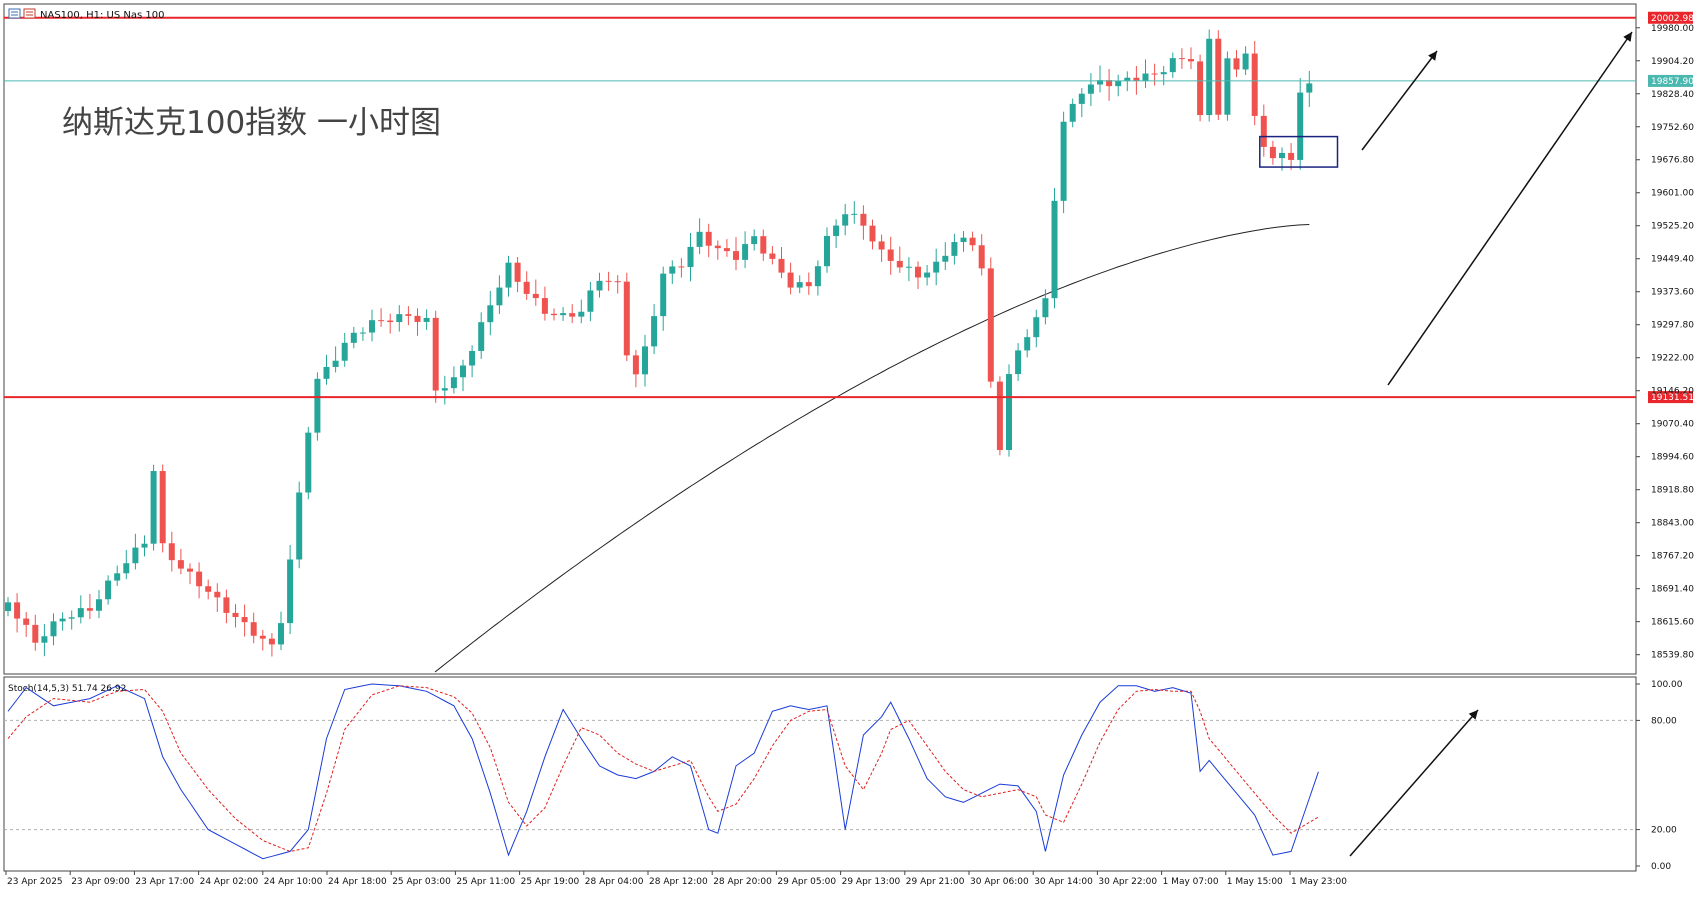  What do you see at coordinates (1191, 882) in the screenshot?
I see `time-tick-label: 1 May 07:00` at bounding box center [1191, 882].